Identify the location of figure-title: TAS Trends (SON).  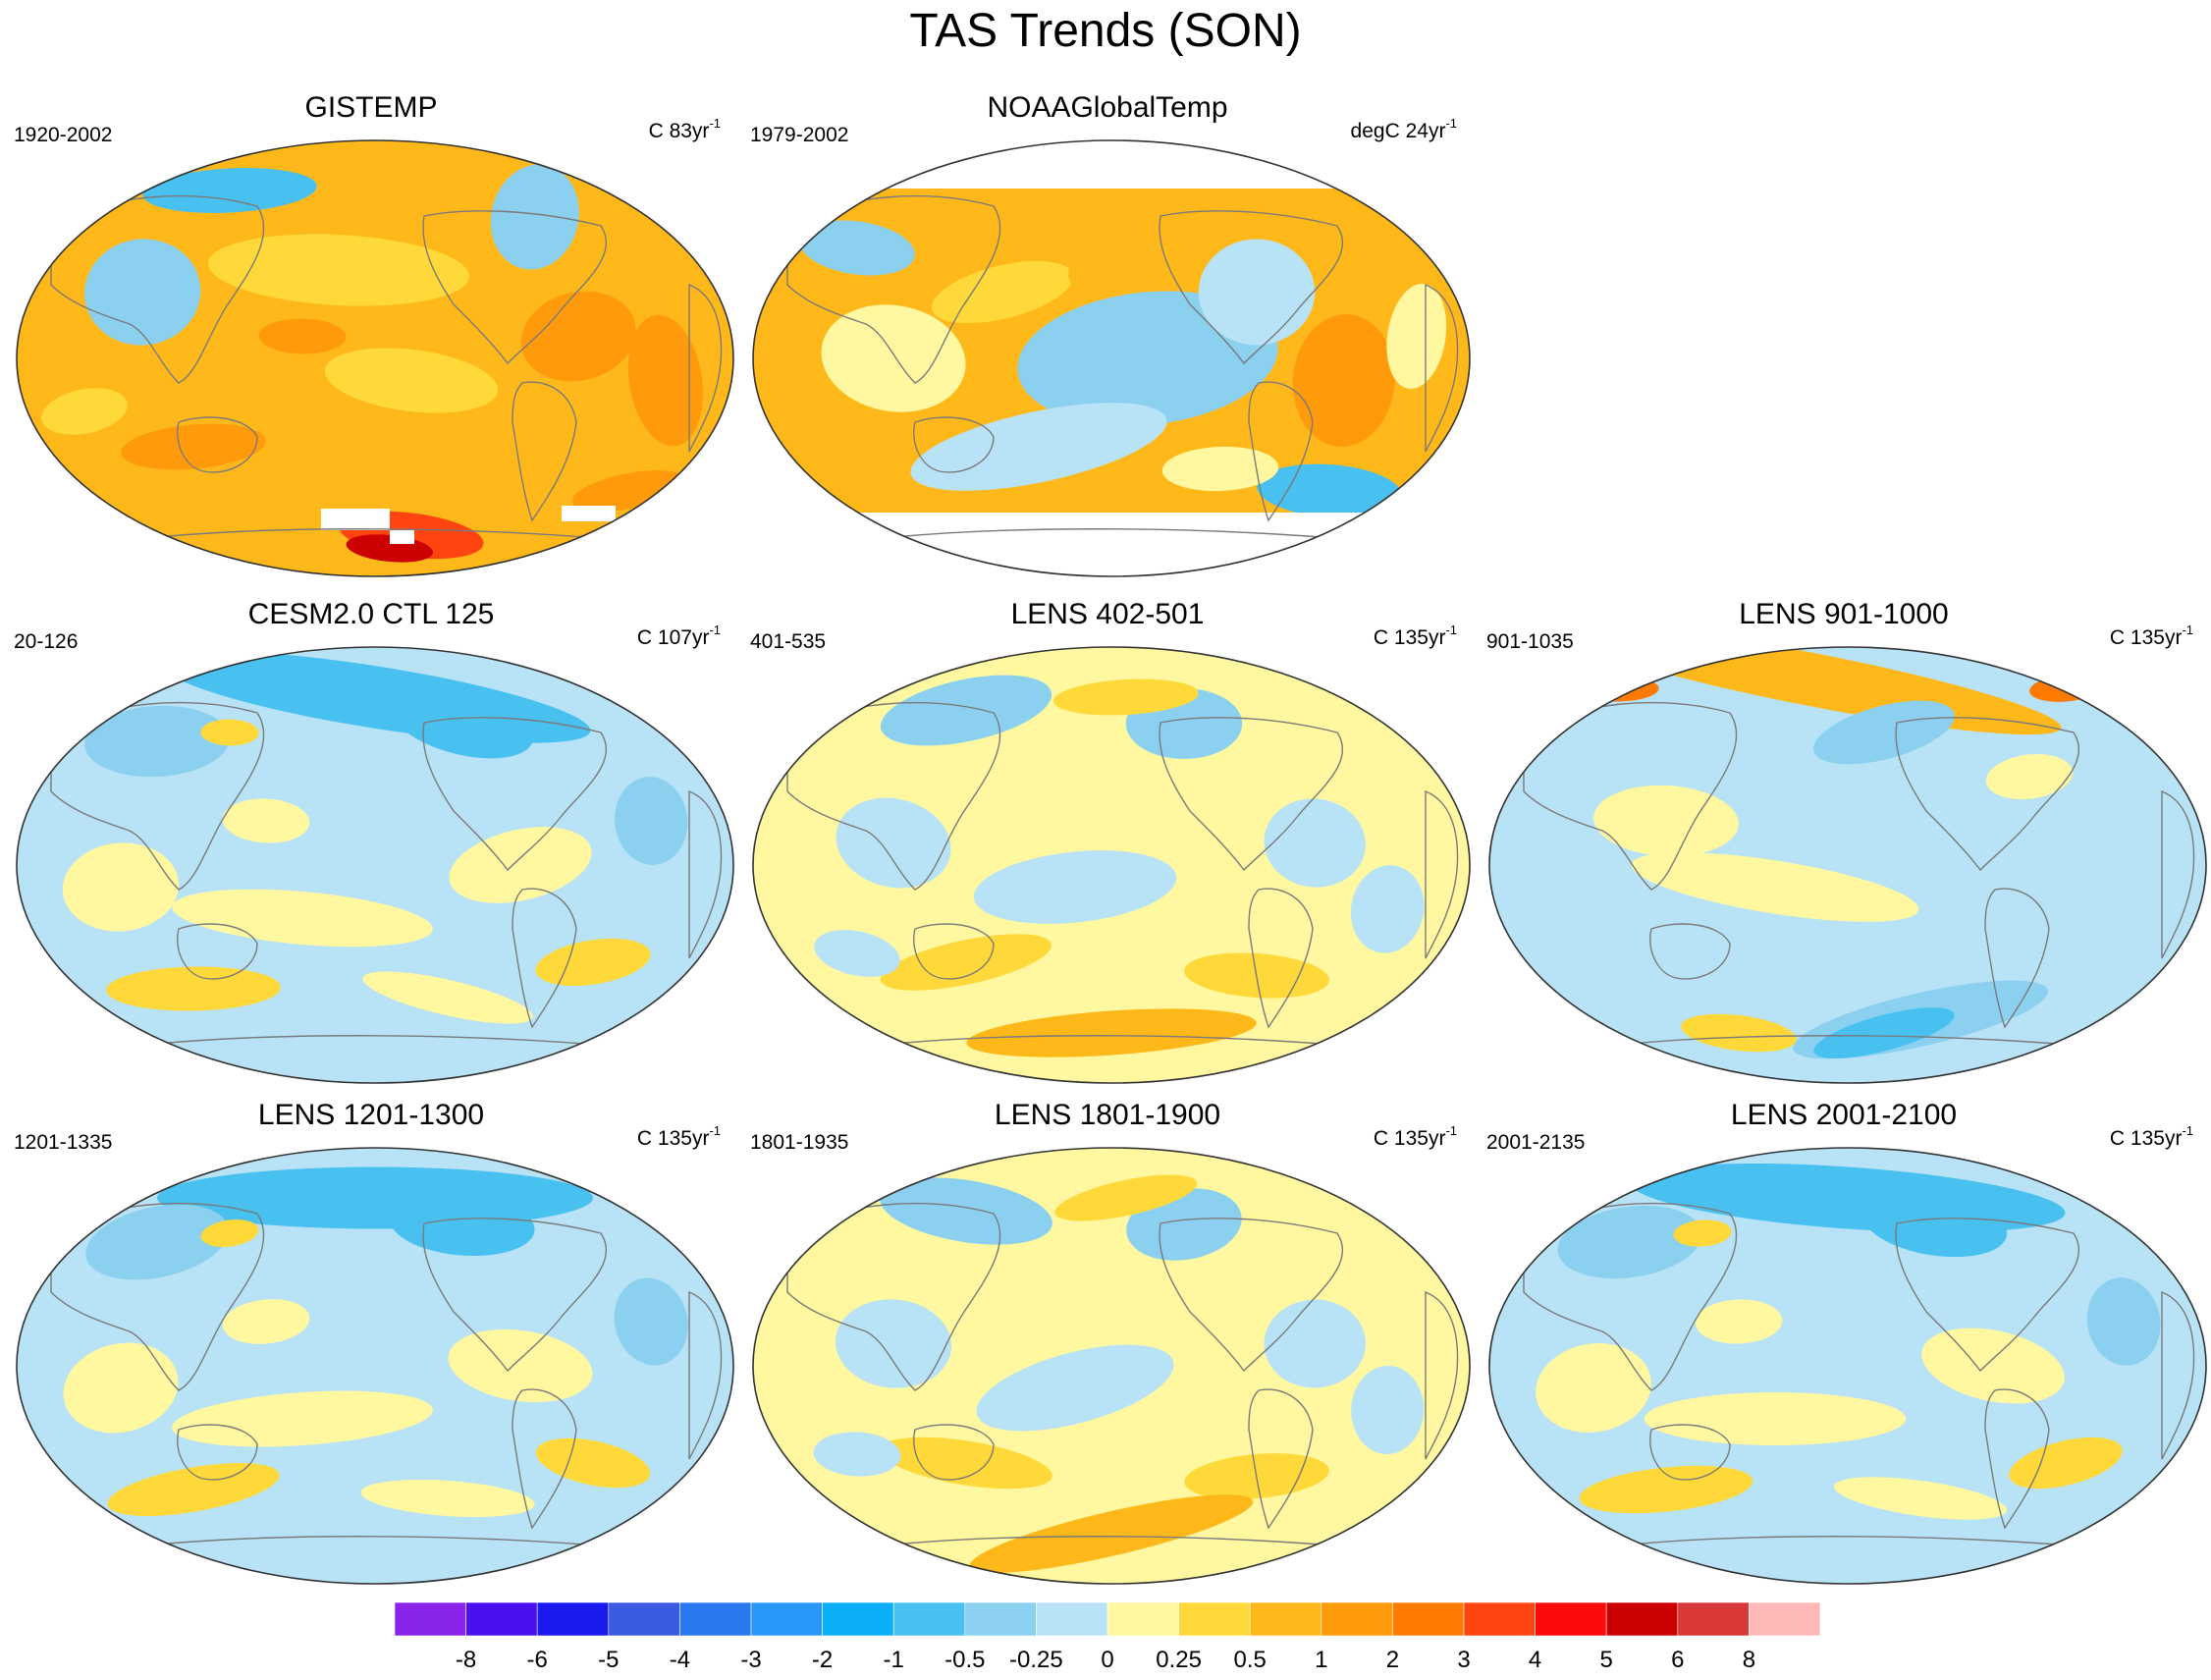
(1105, 31).